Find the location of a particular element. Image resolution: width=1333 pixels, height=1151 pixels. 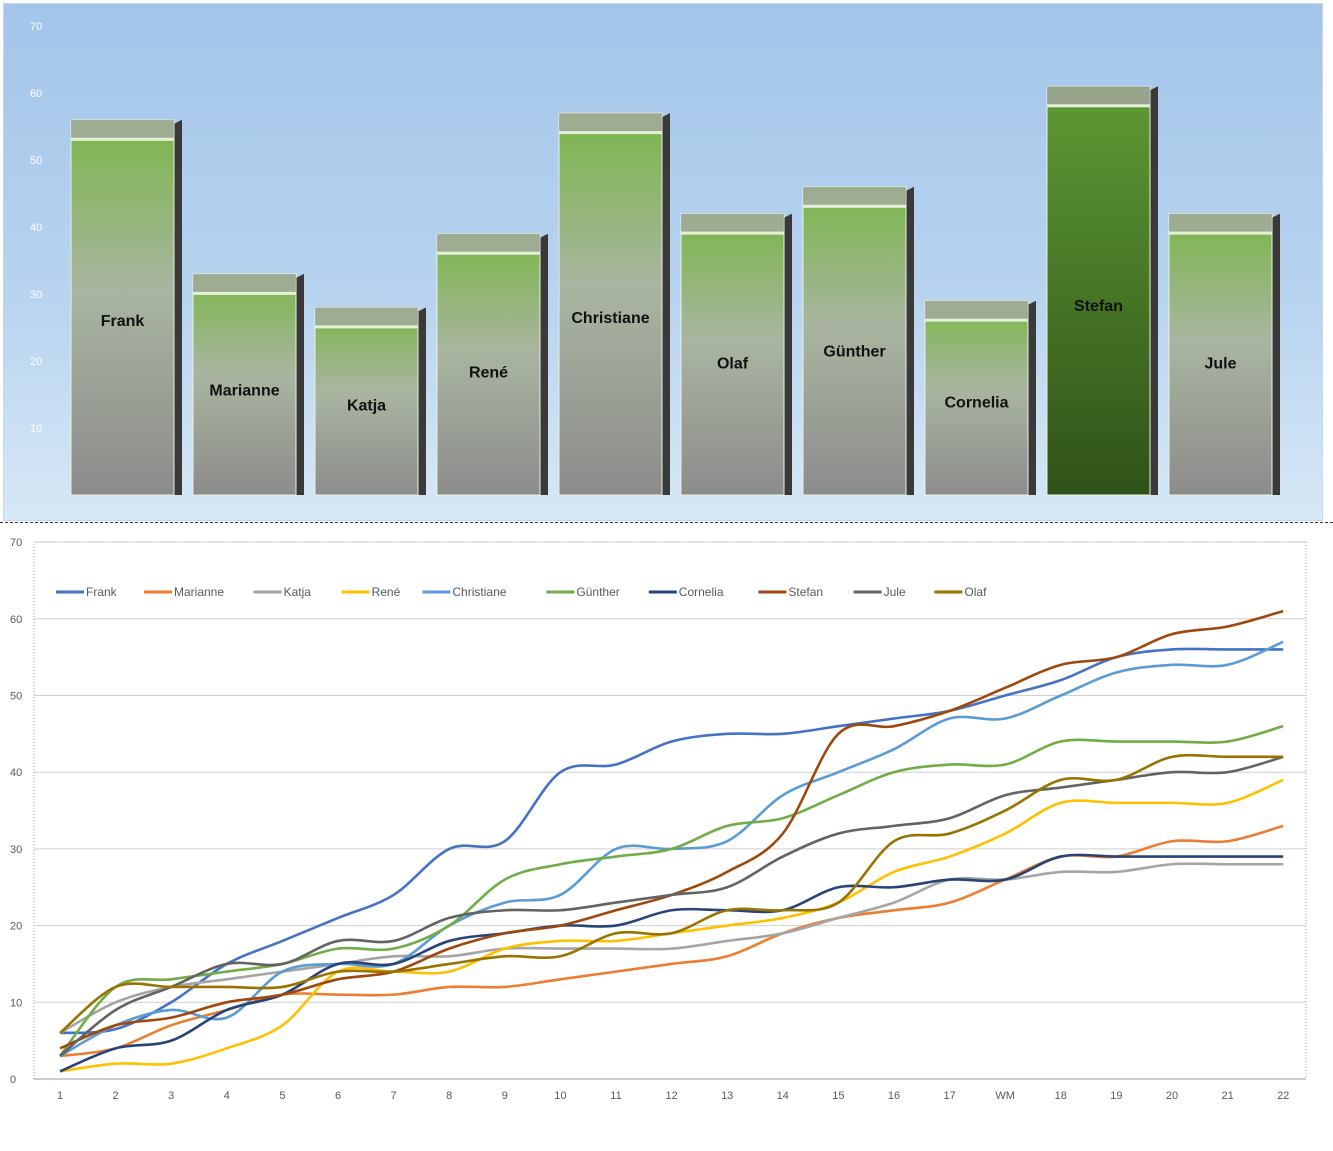

bar-label: Olaf is located at coordinates (733, 363).